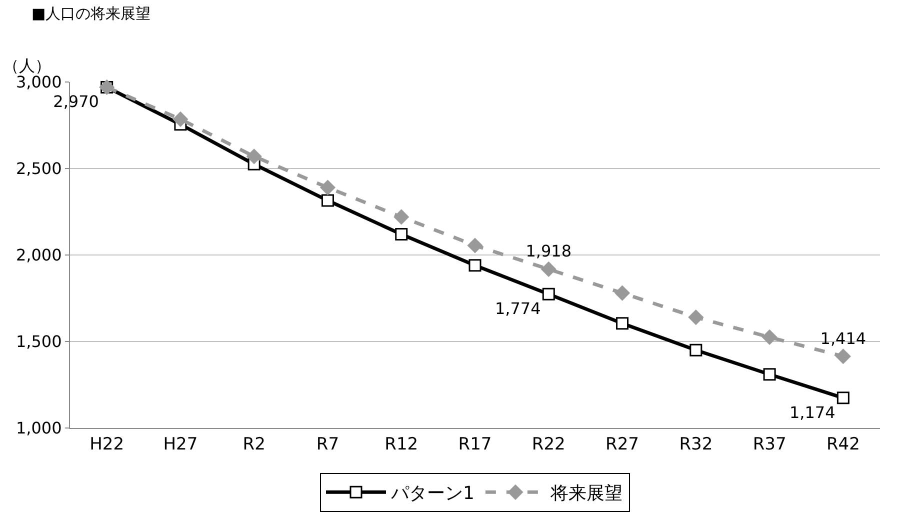 Image resolution: width=900 pixels, height=524 pixels. What do you see at coordinates (475, 444) in the screenshot?
I see `x-tick-label: R17` at bounding box center [475, 444].